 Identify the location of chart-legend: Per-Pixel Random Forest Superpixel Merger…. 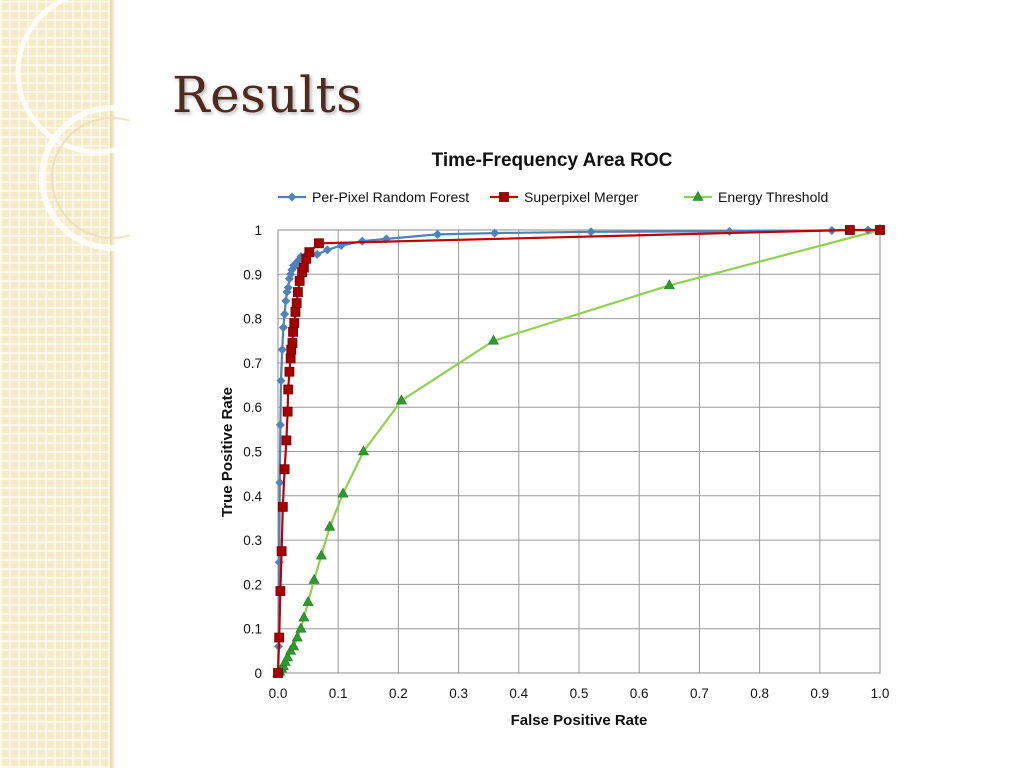
(553, 197).